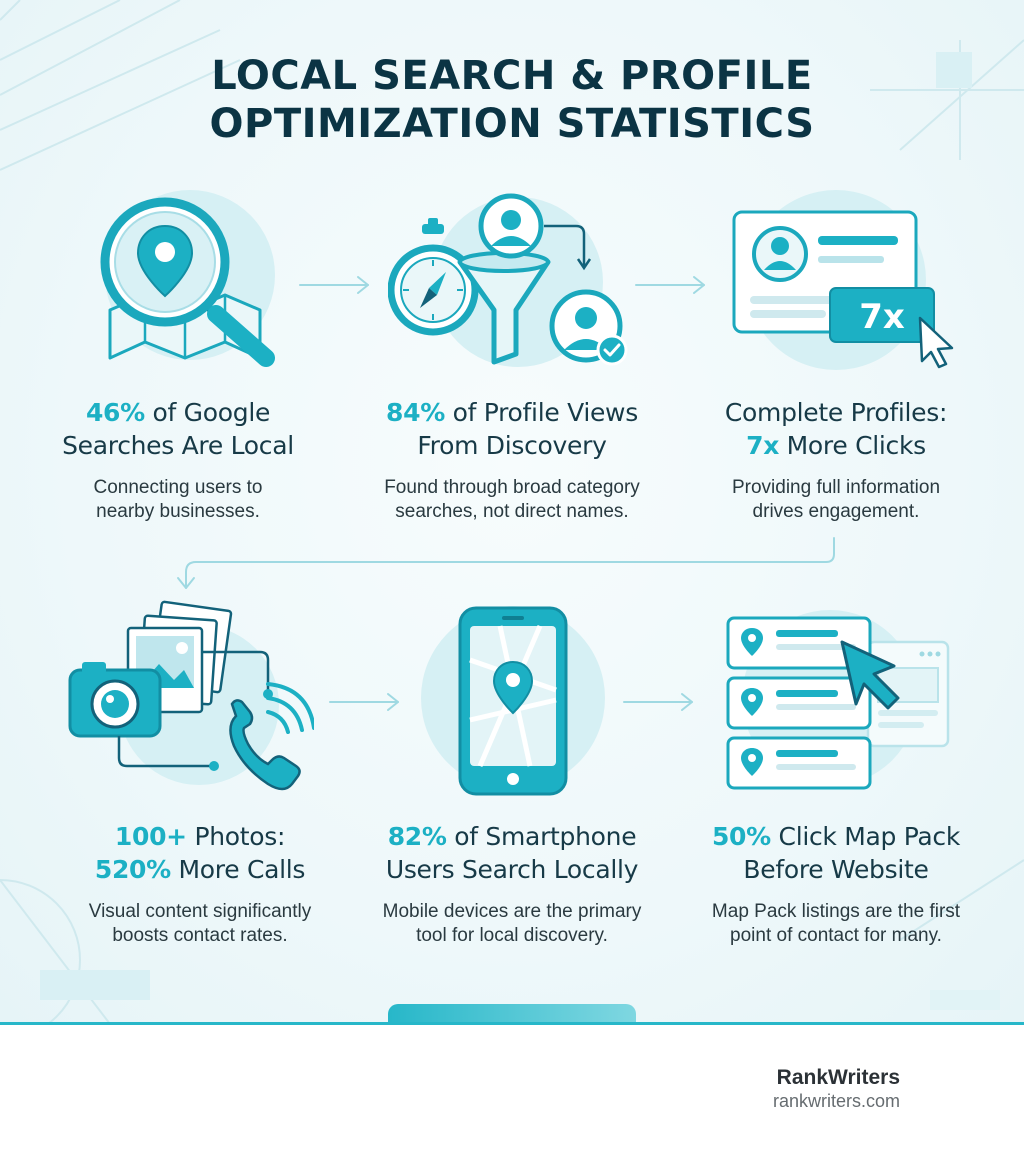 The width and height of the screenshot is (1024, 1154). Describe the element at coordinates (512, 1023) in the screenshot. I see `panel-bottom-border` at that location.